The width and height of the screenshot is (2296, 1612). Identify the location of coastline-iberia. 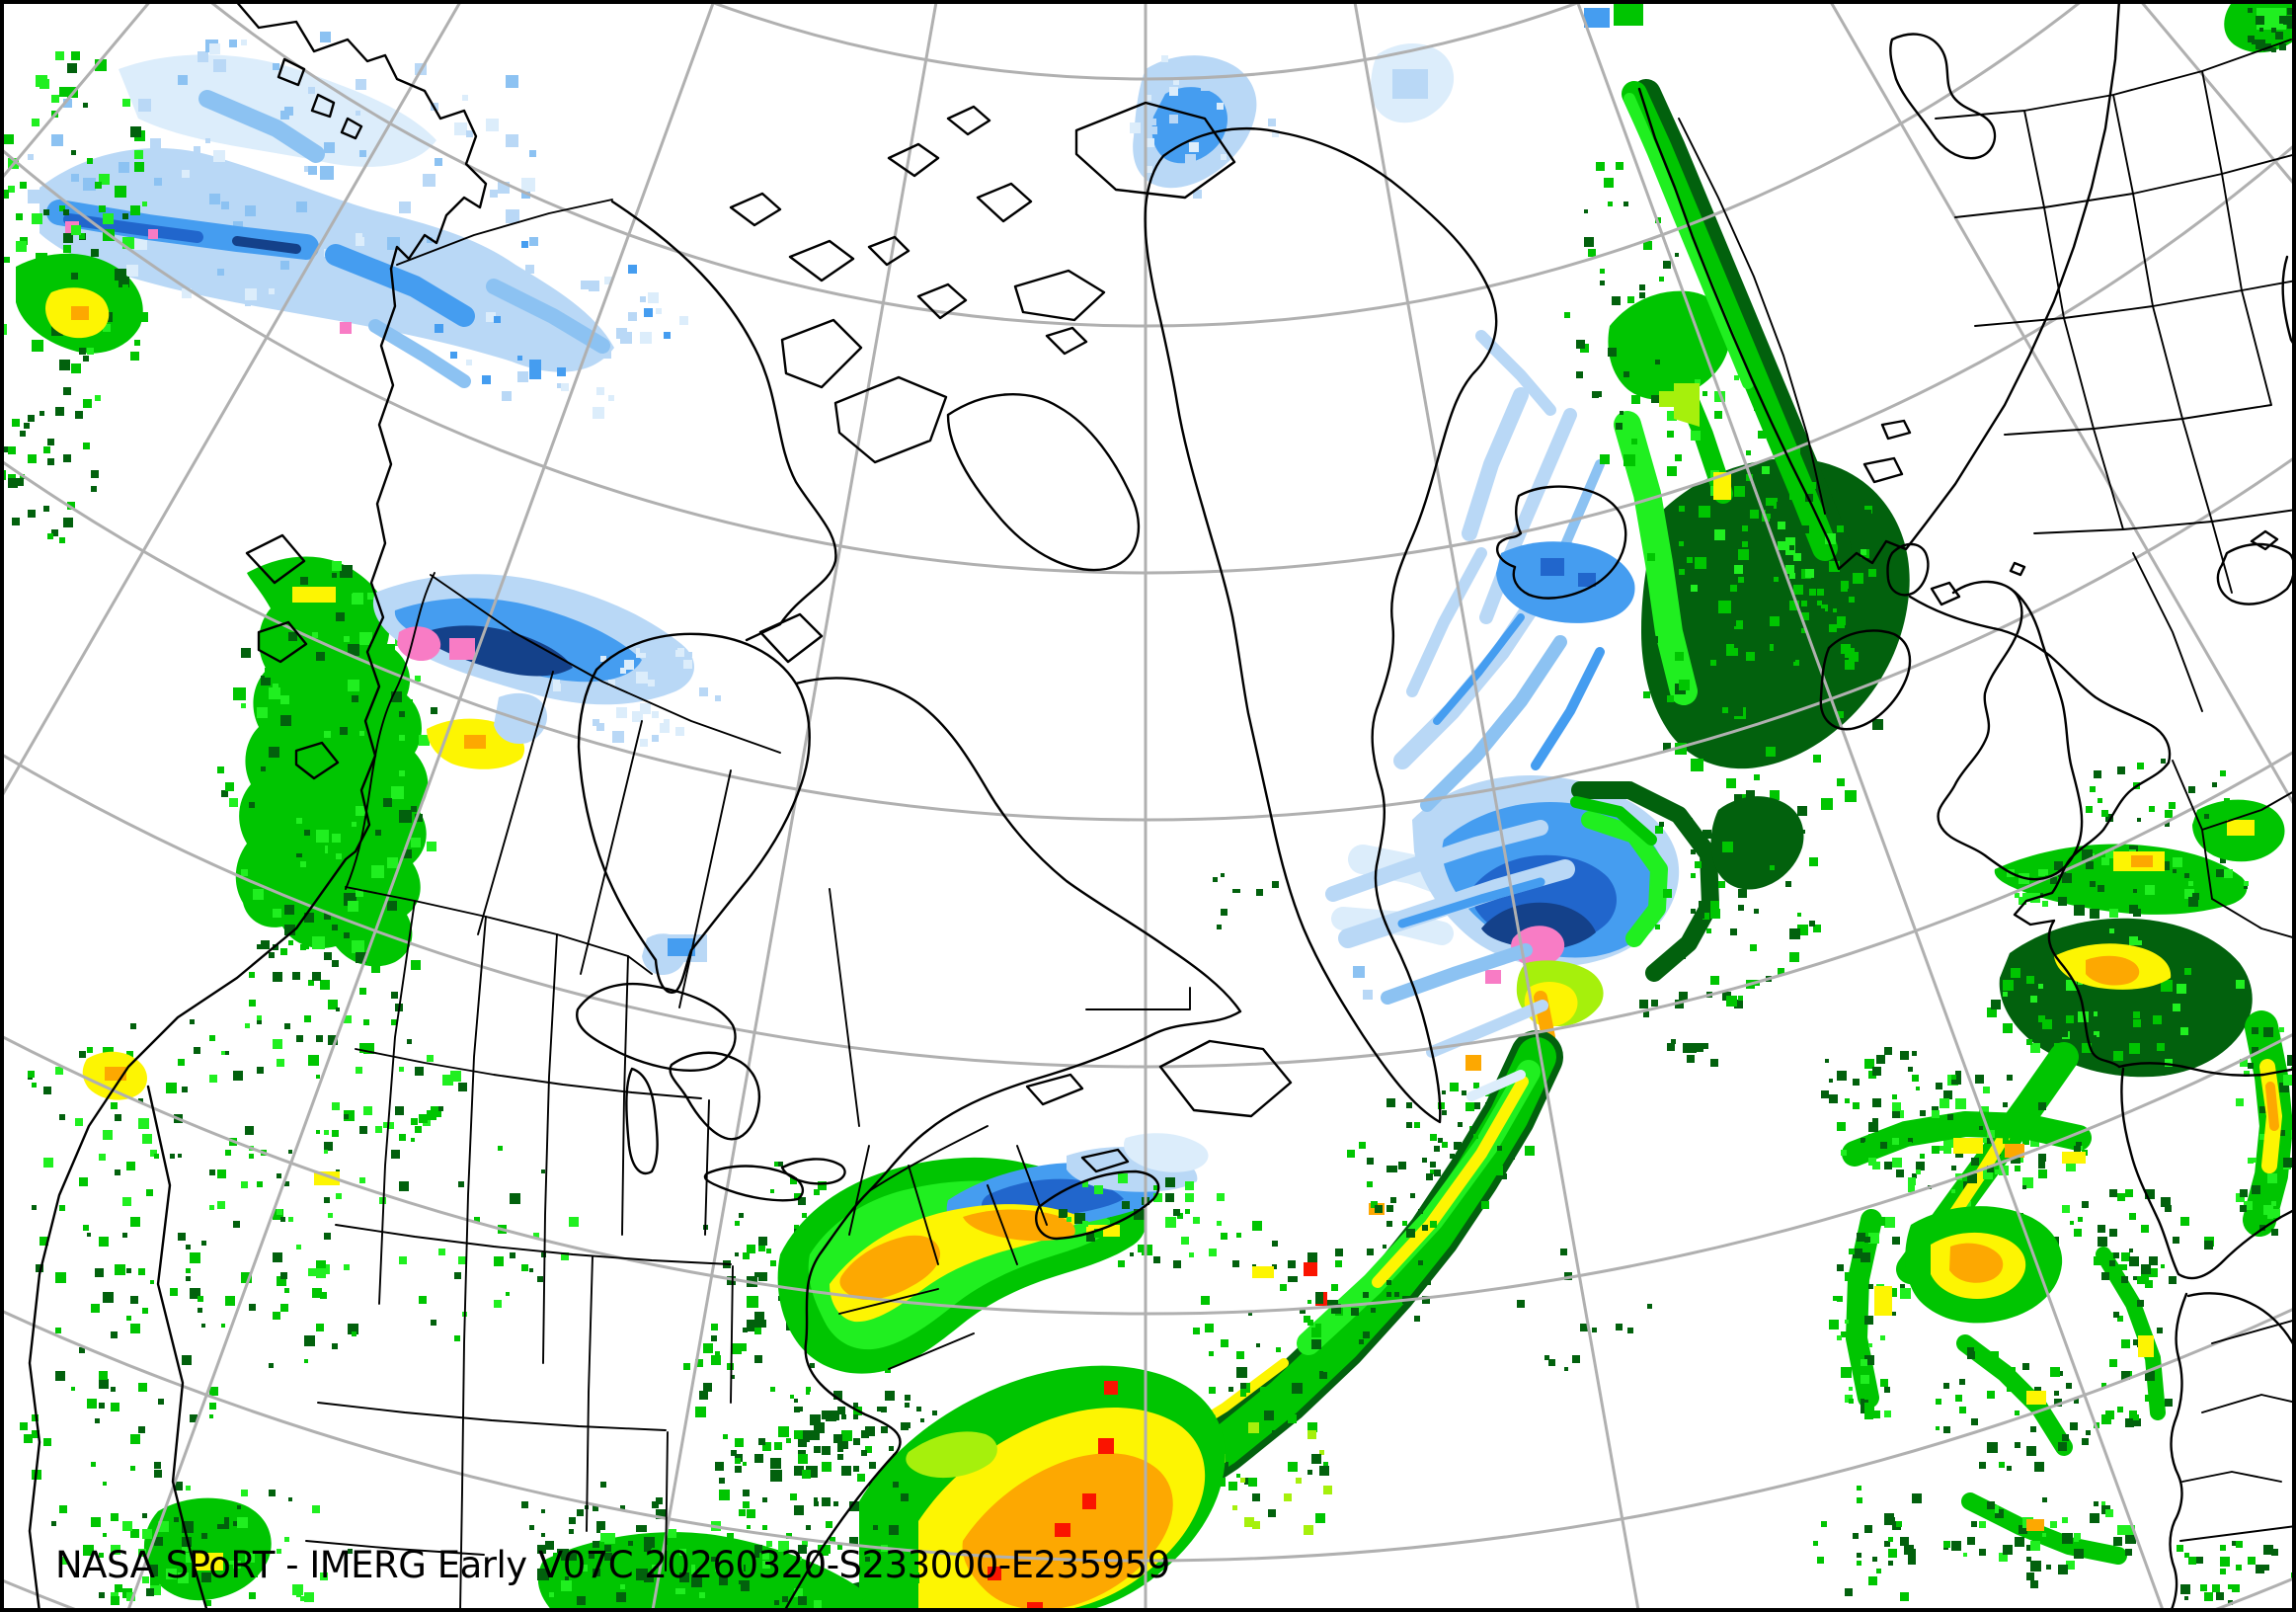
(2207, 1171).